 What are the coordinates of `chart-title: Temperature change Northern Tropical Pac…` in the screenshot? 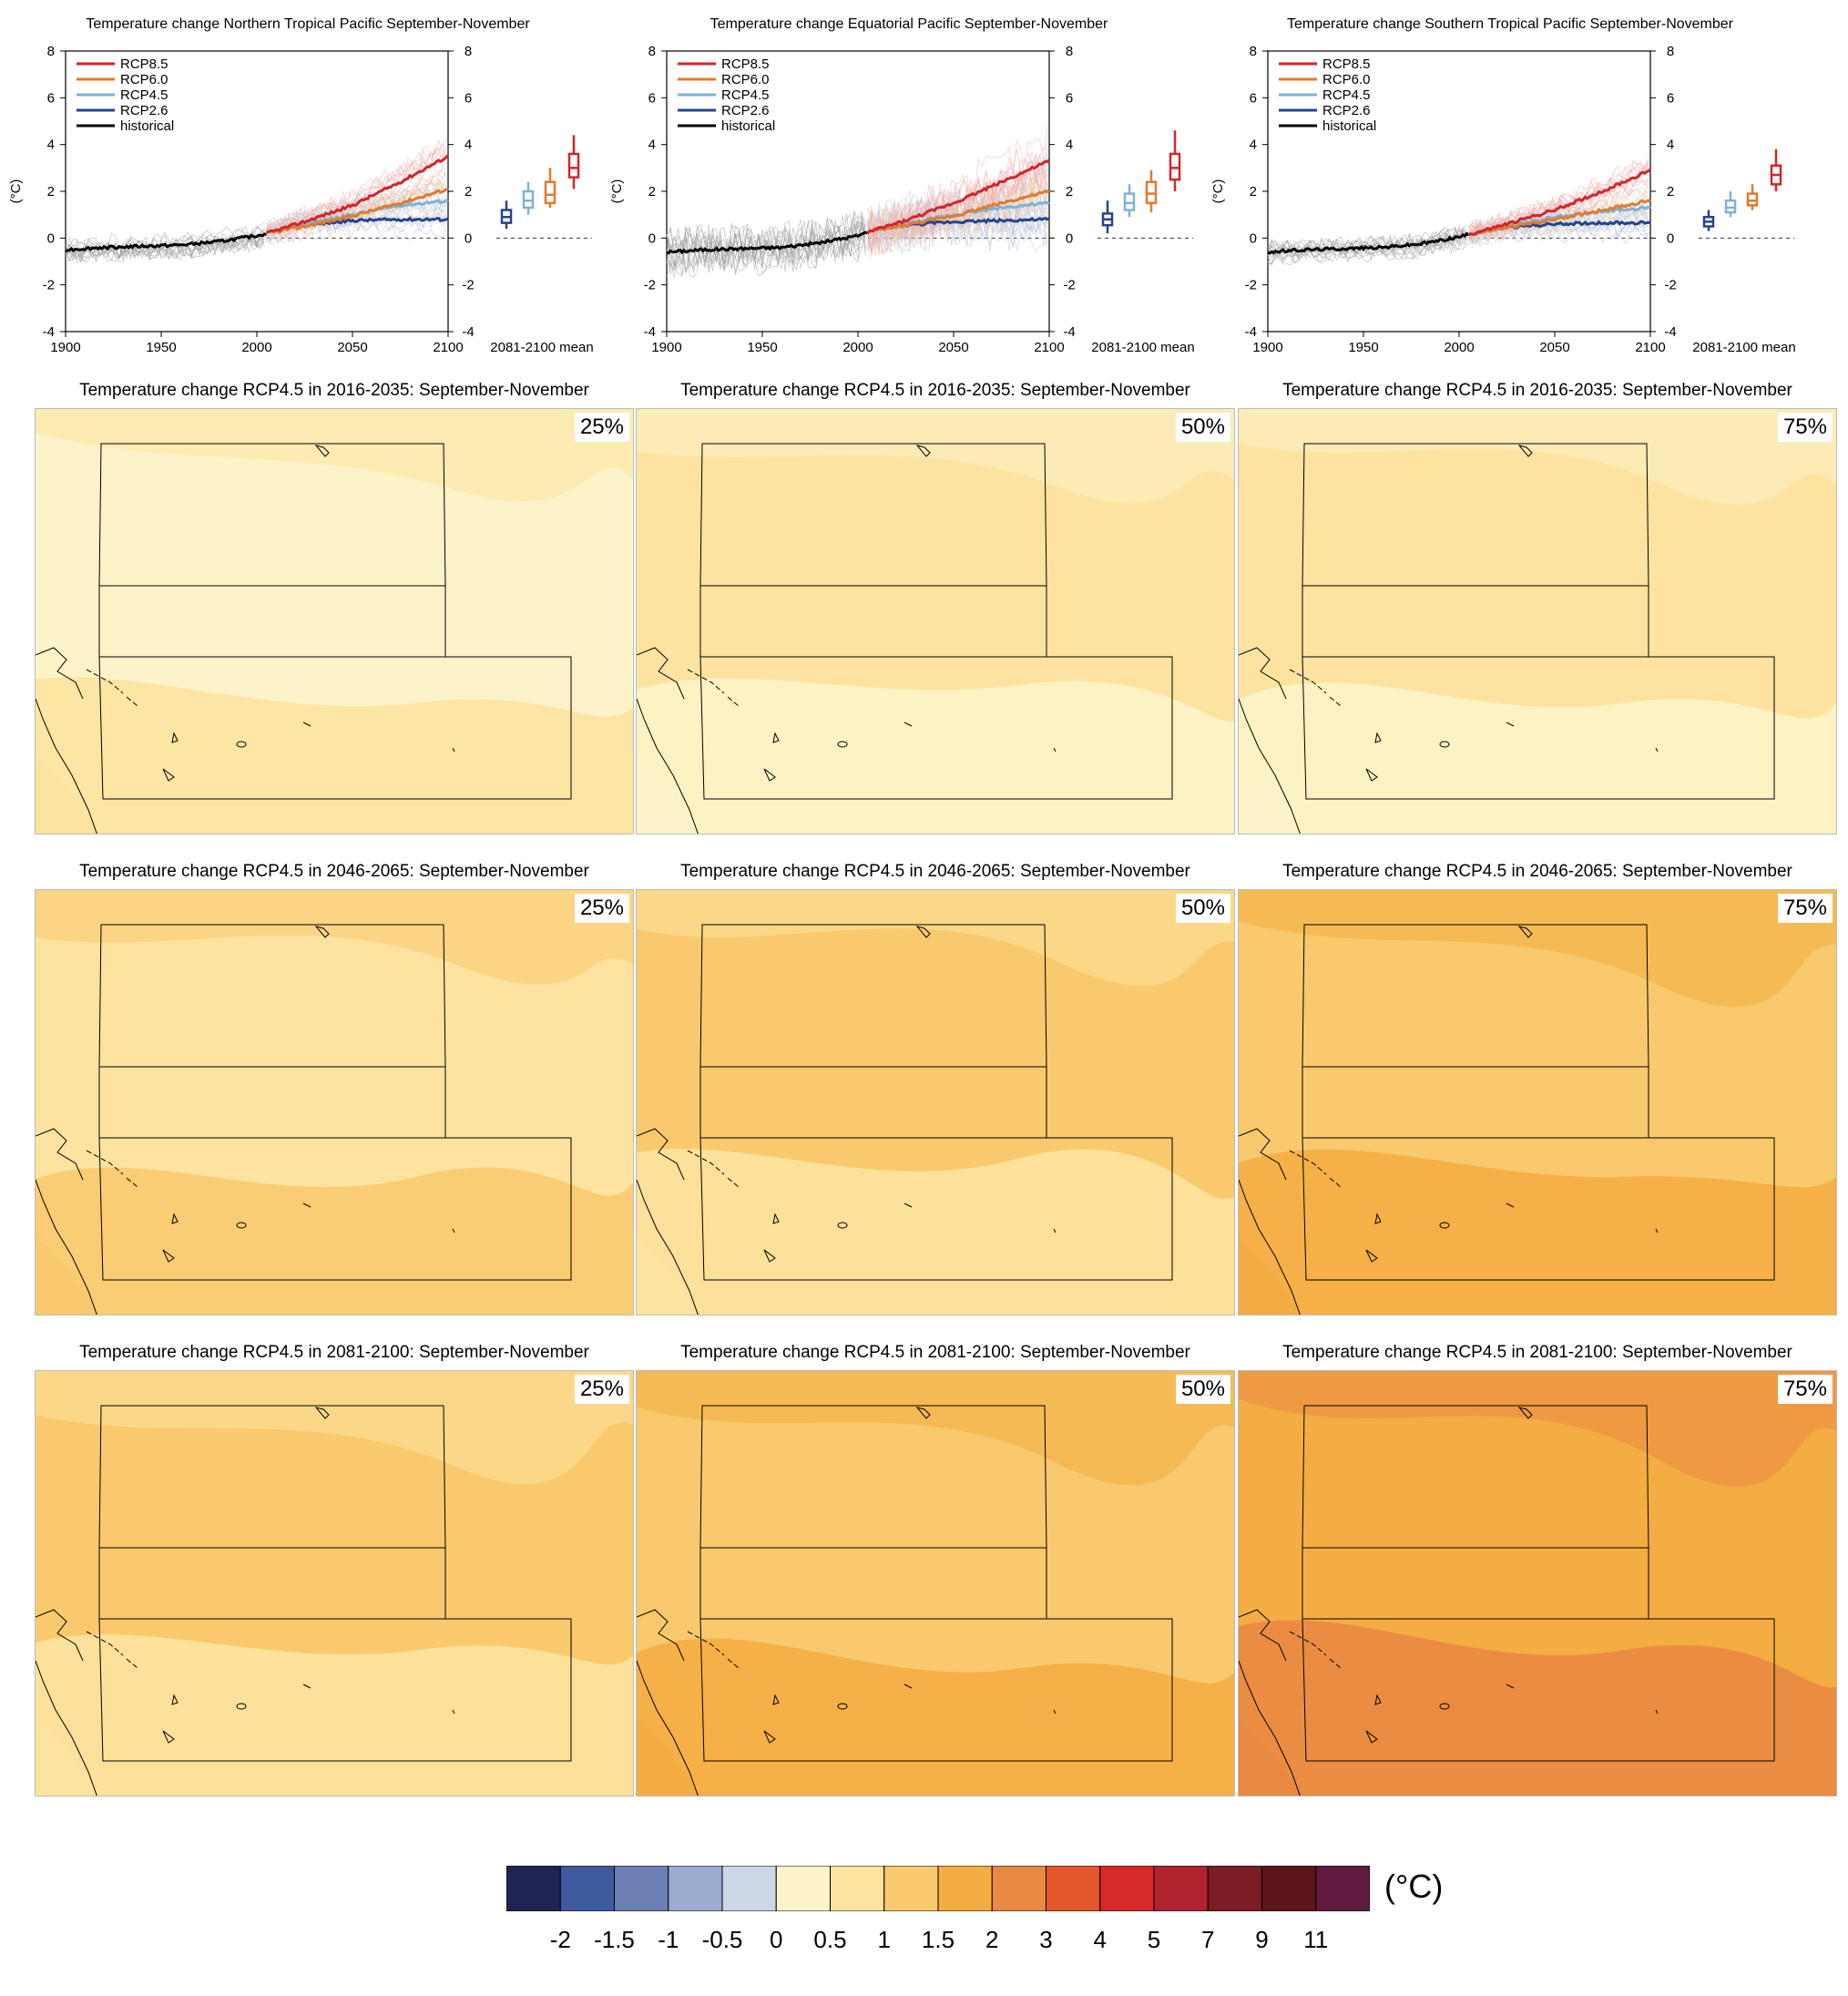 It's located at (308, 24).